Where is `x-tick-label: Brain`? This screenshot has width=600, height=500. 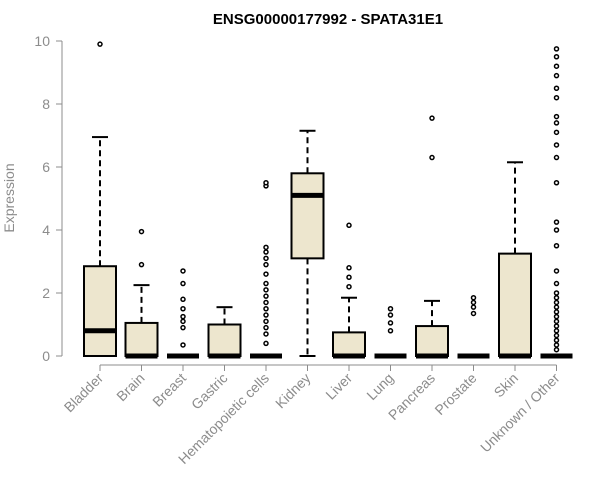 x-tick-label: Brain is located at coordinates (130, 387).